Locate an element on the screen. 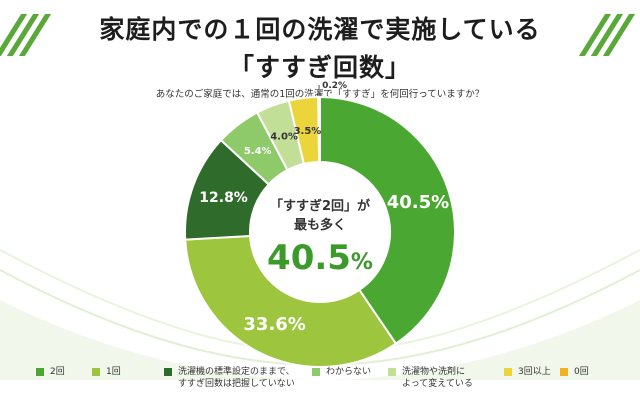 The image size is (640, 415). legend-label: 洗濯機の標準設定のままで、 すすぎ回数は把握していない is located at coordinates (236, 378).